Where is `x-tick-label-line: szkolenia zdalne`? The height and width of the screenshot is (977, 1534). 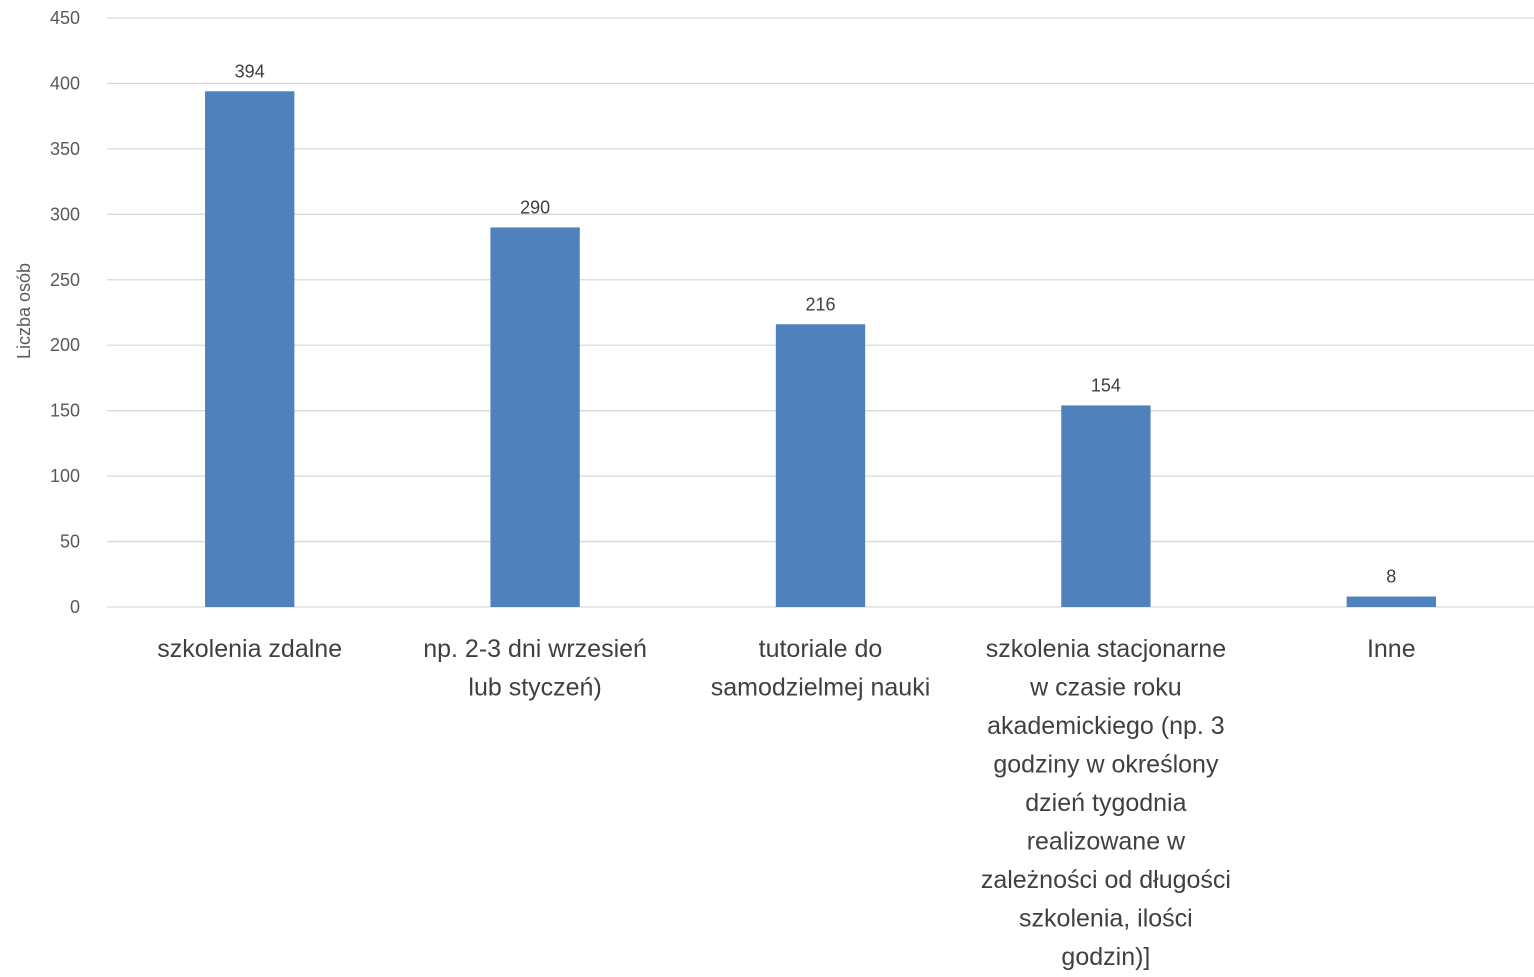 x-tick-label-line: szkolenia zdalne is located at coordinates (249, 649).